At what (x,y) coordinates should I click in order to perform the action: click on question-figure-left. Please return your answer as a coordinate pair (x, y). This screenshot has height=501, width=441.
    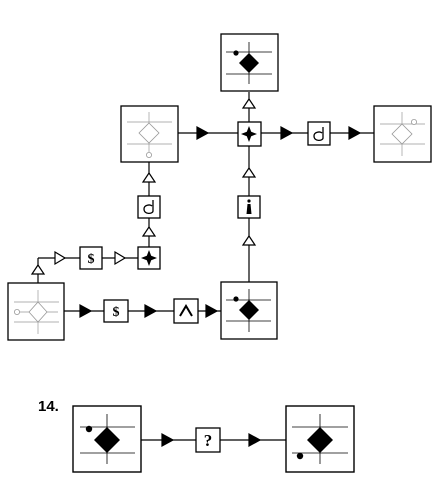
    Looking at the image, I should click on (107, 439).